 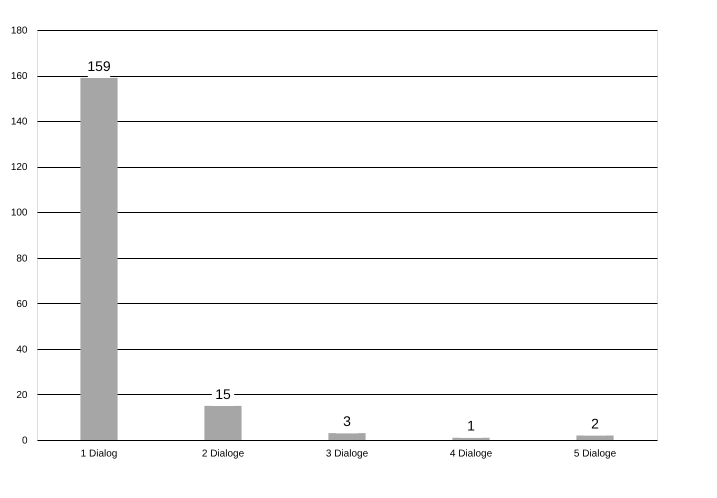 I want to click on data-label: 1, so click(x=471, y=426).